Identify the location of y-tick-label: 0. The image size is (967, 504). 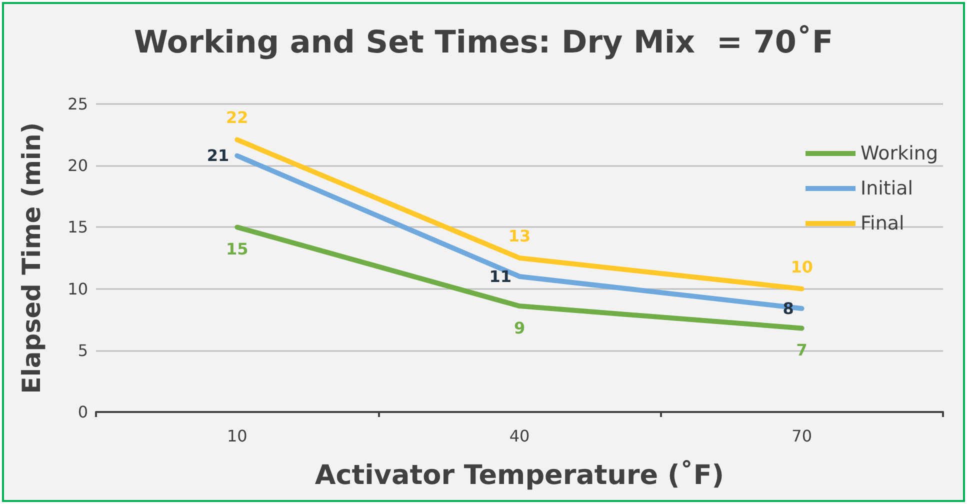
(83, 412).